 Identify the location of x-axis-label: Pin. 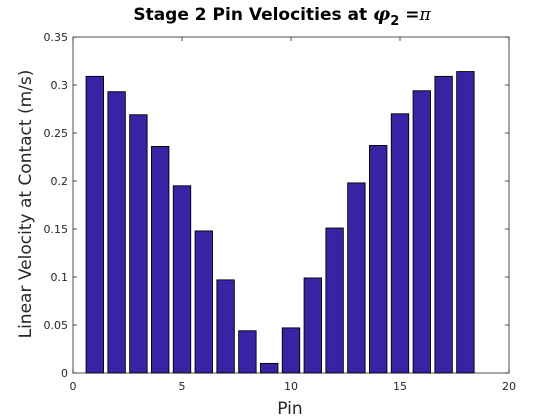
(289, 409).